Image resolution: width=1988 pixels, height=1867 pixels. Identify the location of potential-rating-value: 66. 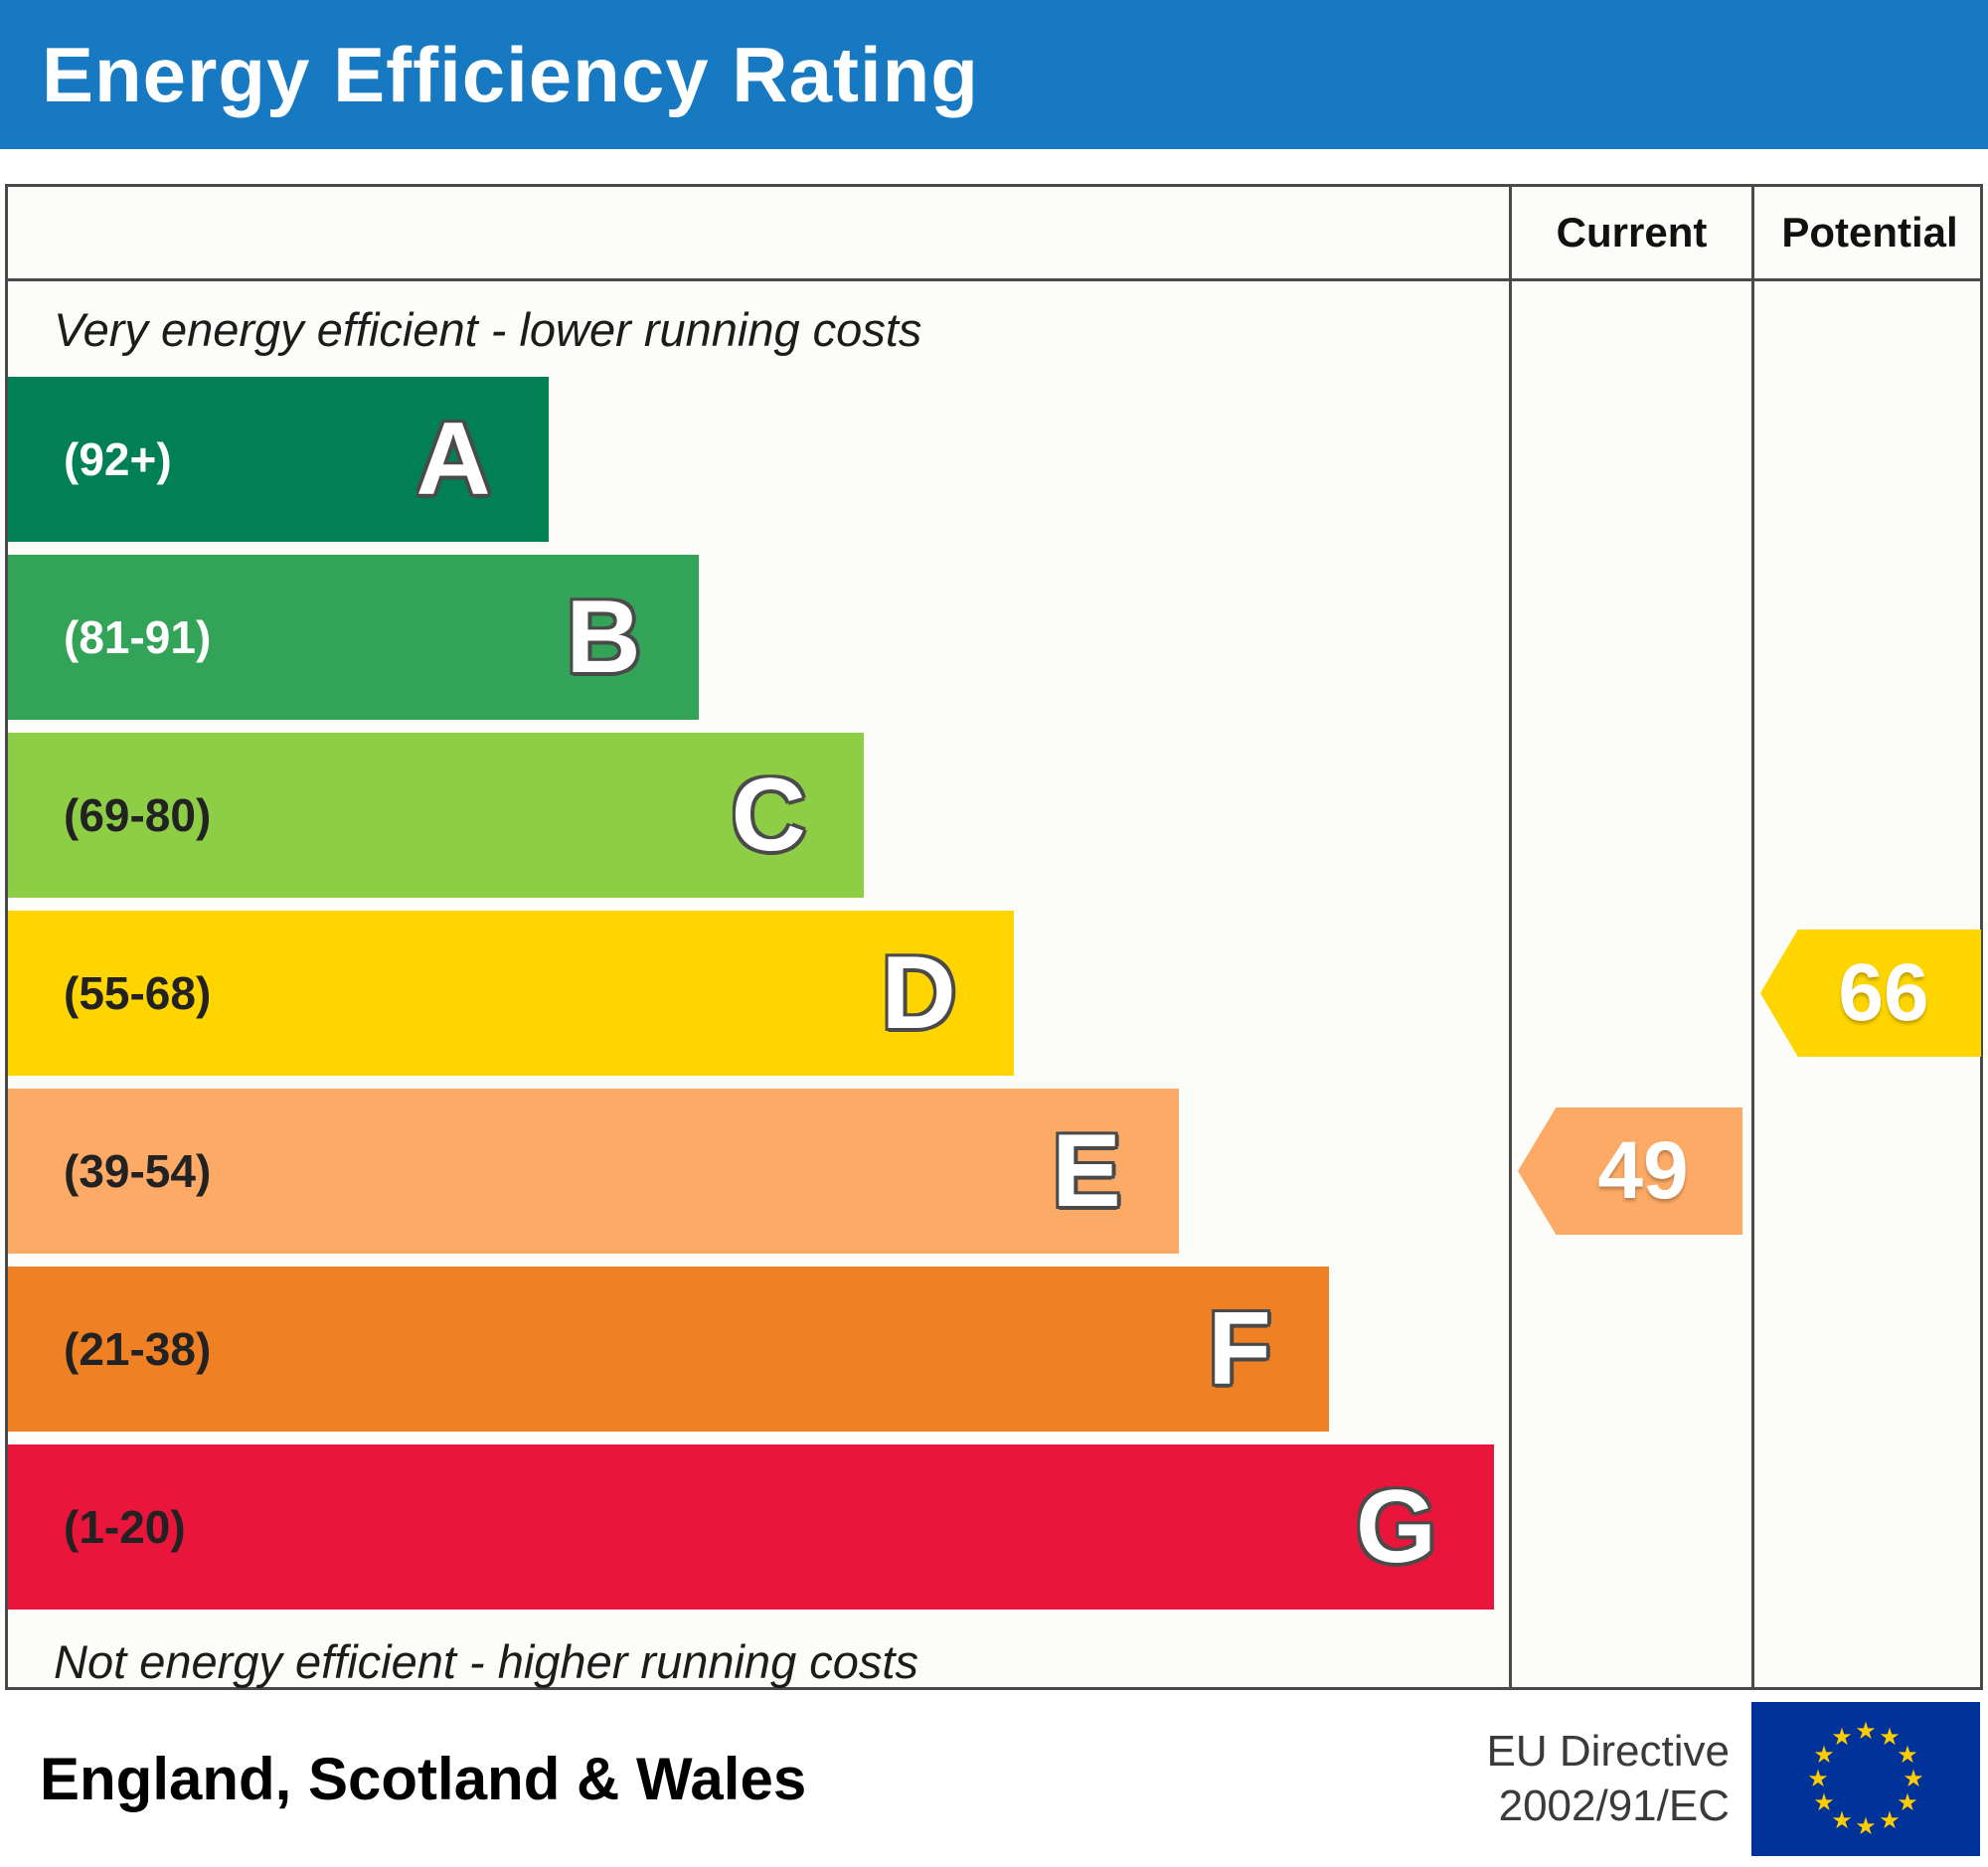
(1883, 992).